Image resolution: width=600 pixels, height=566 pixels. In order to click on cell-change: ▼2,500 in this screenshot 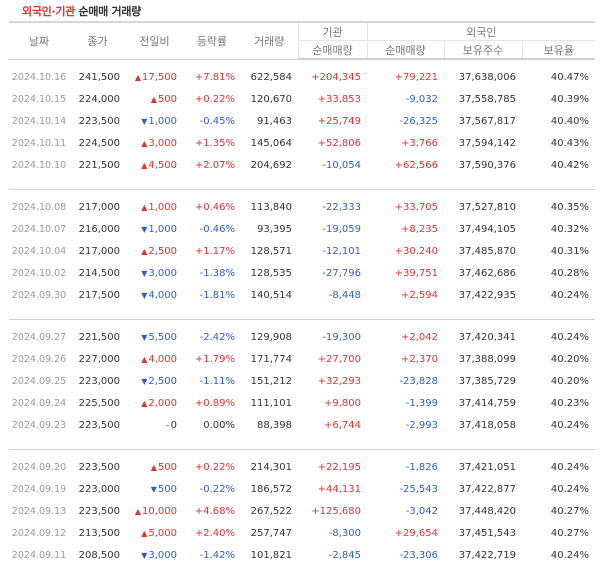, I will do `click(154, 381)`.